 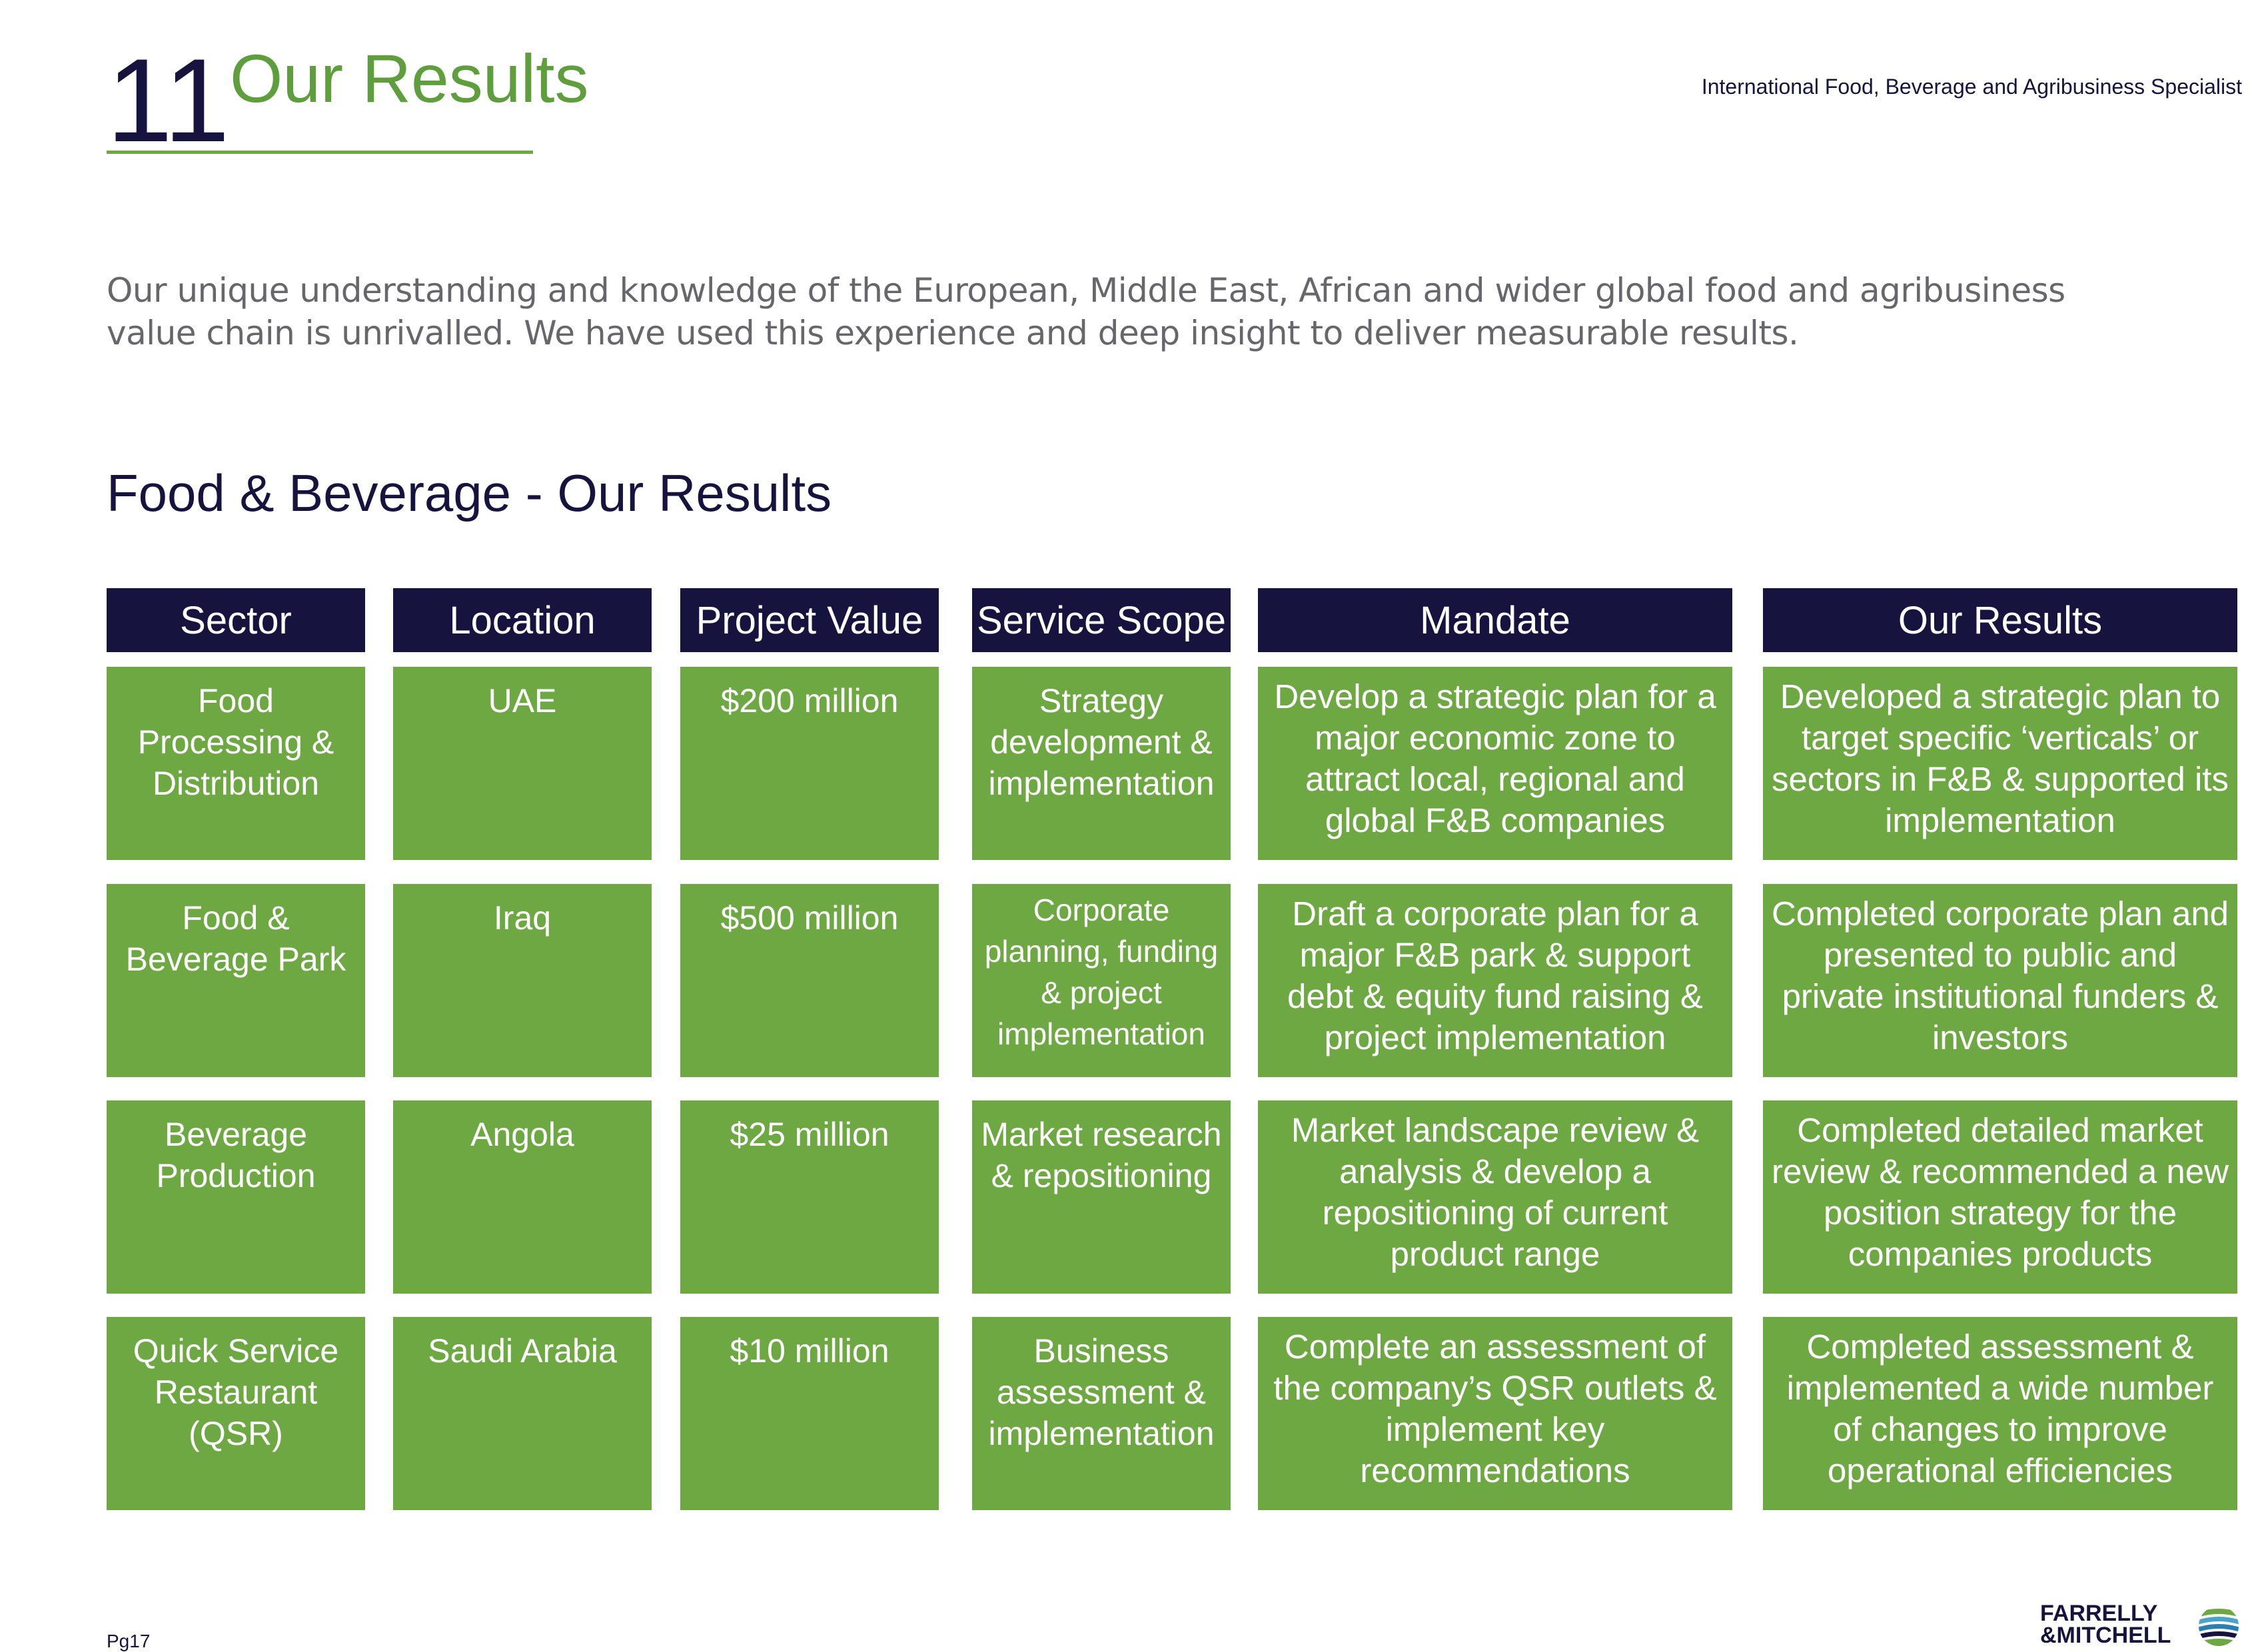 What do you see at coordinates (236, 620) in the screenshot?
I see `column-header-sector: Sector` at bounding box center [236, 620].